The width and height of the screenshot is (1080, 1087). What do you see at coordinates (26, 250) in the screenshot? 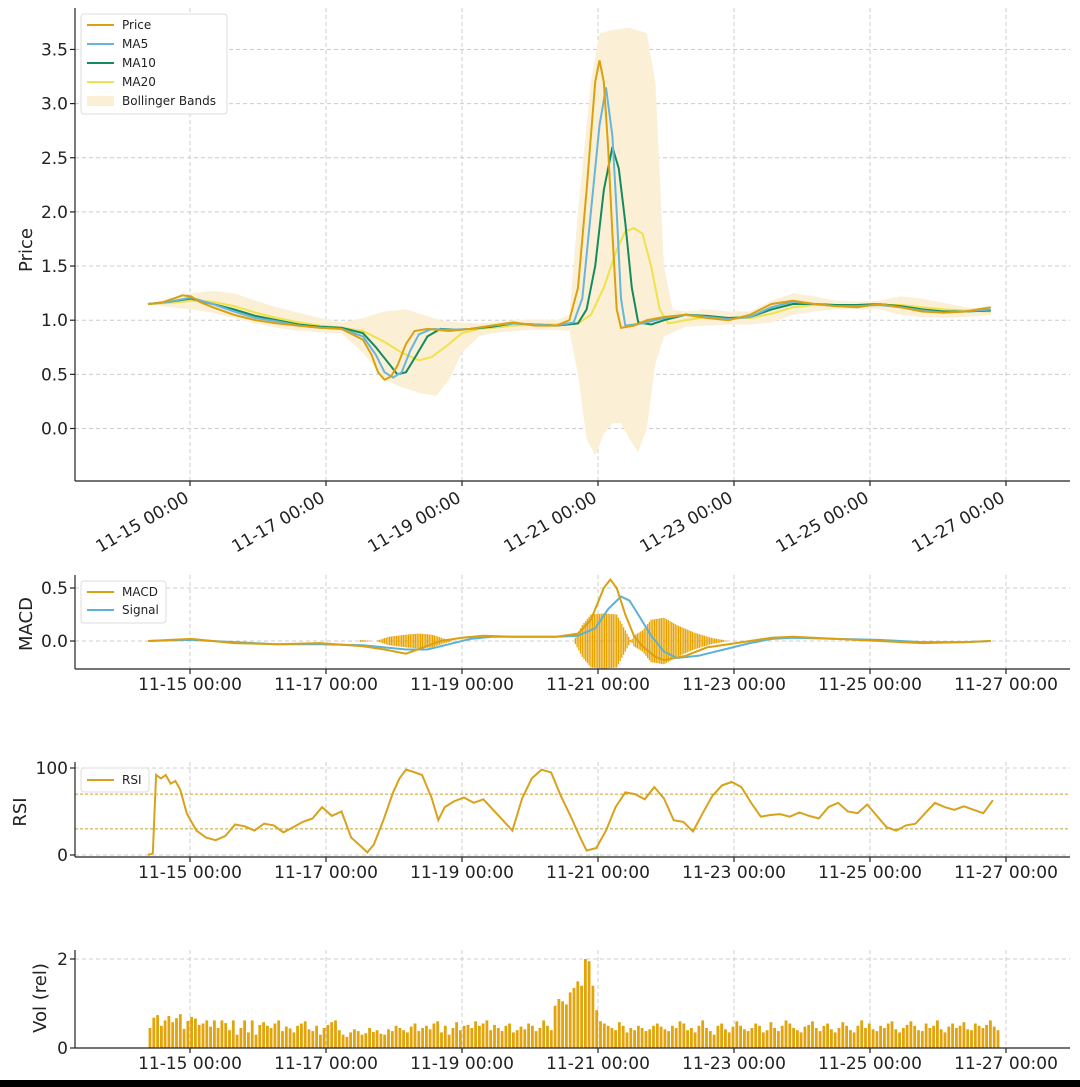
I see `price-y-label: Price` at bounding box center [26, 250].